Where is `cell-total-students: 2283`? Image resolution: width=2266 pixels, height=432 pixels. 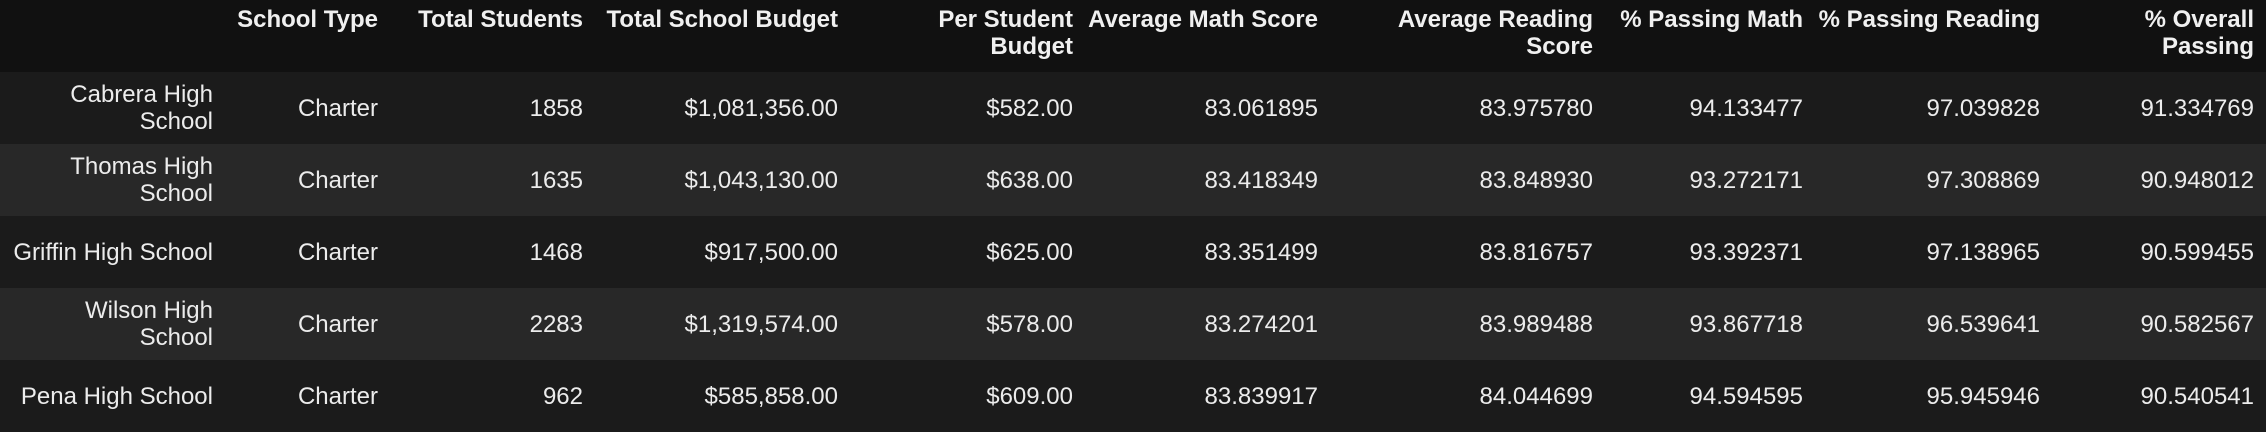 cell-total-students: 2283 is located at coordinates (556, 324).